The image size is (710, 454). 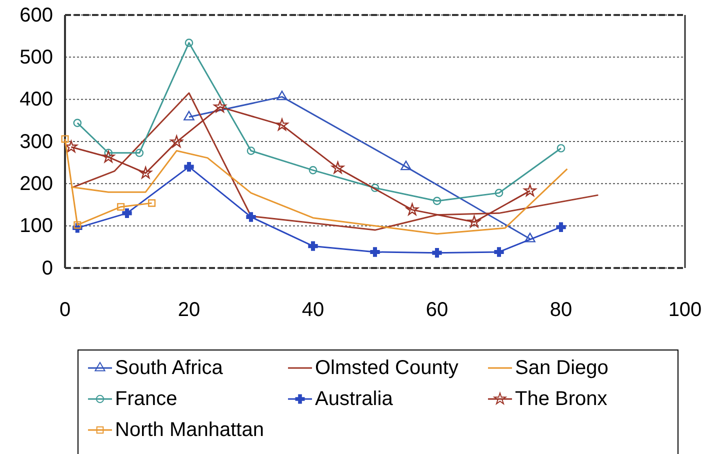 I want to click on x-tick-label: 60, so click(x=437, y=310).